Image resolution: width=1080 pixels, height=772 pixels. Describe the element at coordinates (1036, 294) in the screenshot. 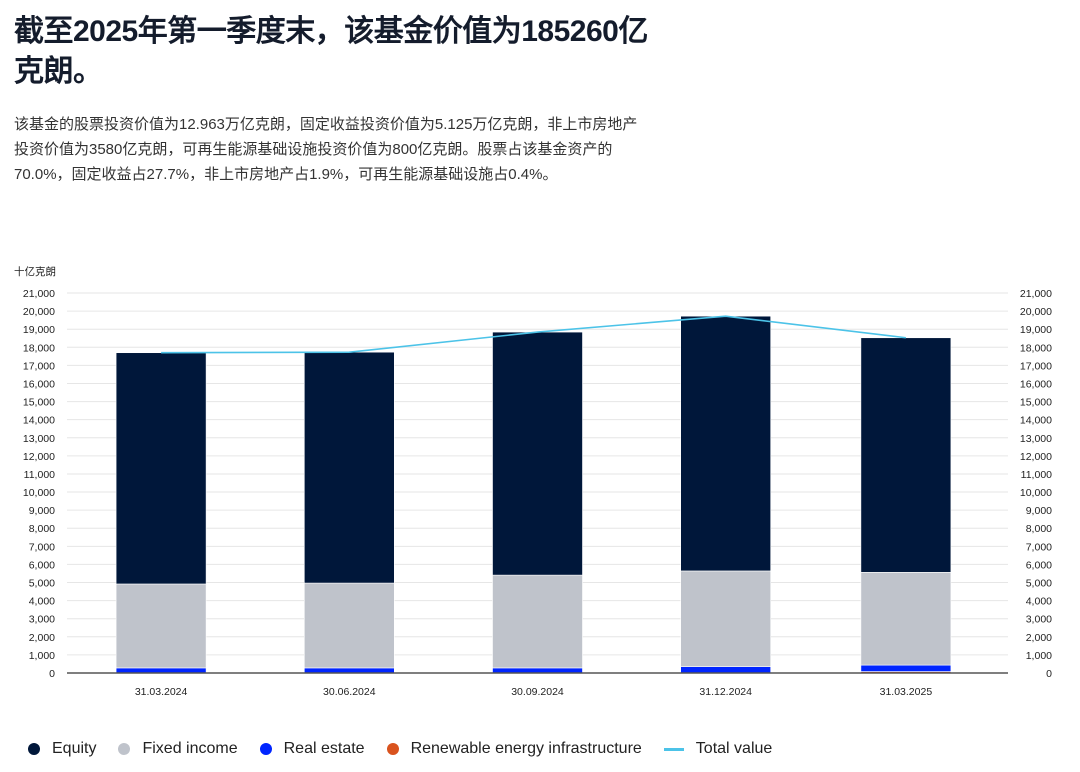

I see `y-tick-right: 21,000` at that location.